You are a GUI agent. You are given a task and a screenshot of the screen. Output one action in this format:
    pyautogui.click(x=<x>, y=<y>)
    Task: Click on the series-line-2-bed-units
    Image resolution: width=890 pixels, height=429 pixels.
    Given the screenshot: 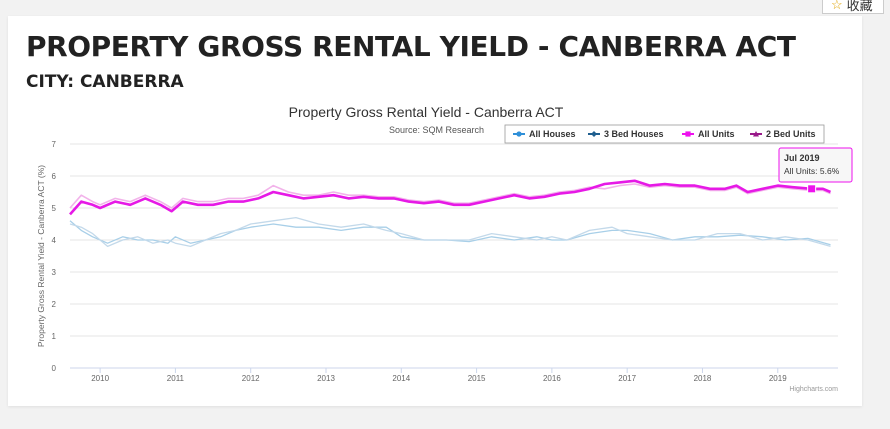 What is the action you would take?
    pyautogui.click(x=450, y=196)
    